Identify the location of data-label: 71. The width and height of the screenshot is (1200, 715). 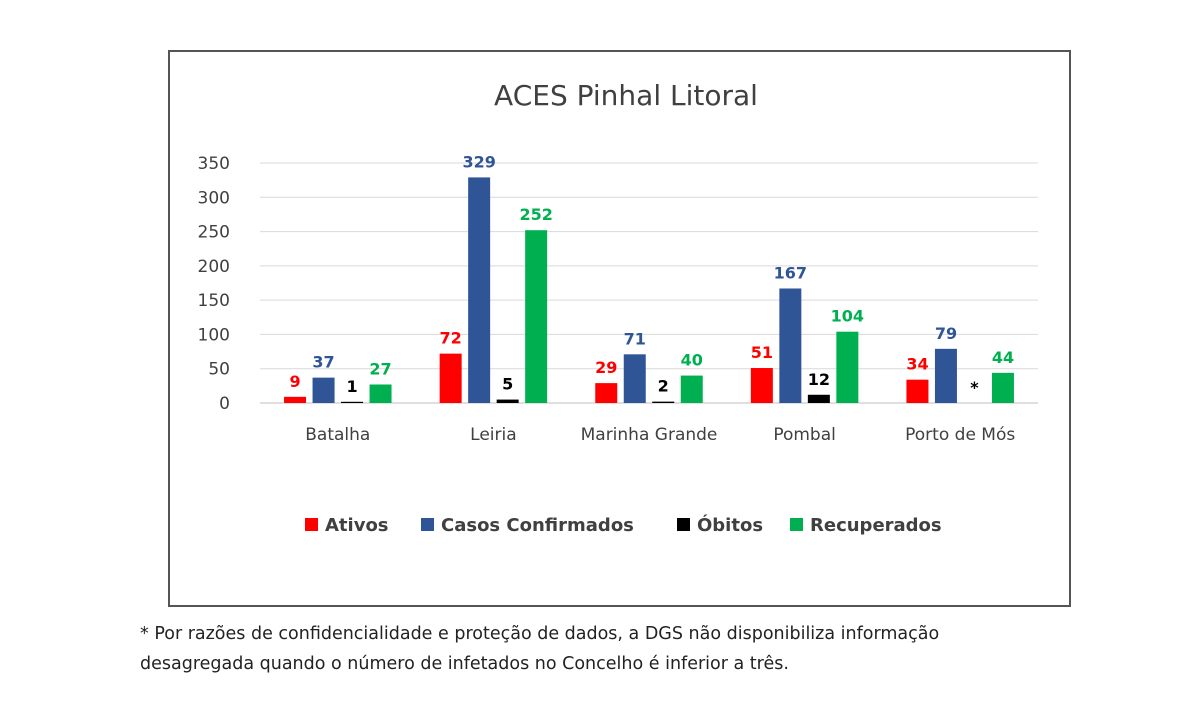
(635, 338).